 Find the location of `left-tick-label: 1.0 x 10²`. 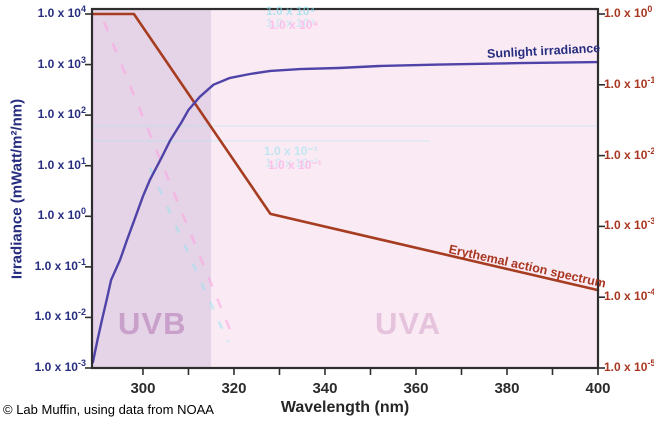

left-tick-label: 1.0 x 10² is located at coordinates (61, 113).